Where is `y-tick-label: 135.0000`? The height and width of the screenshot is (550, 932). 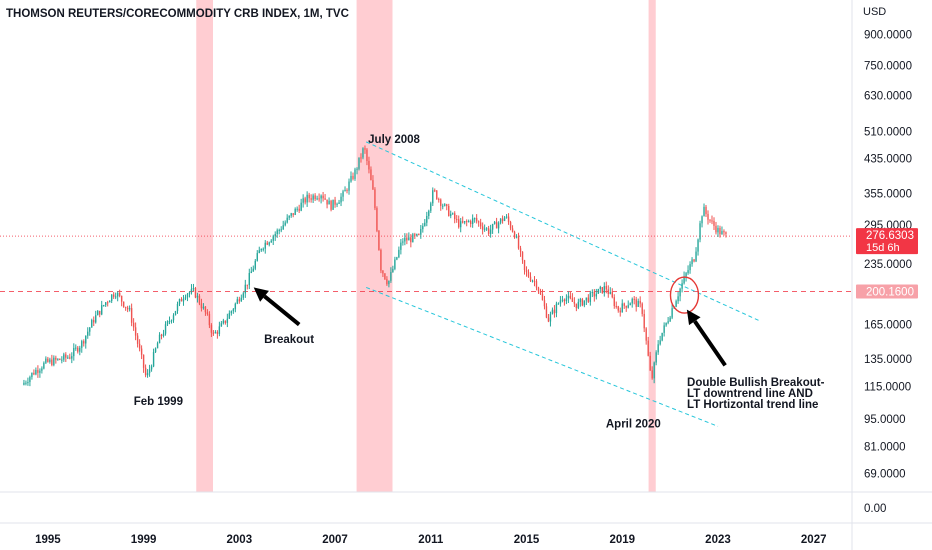
y-tick-label: 135.0000 is located at coordinates (888, 360).